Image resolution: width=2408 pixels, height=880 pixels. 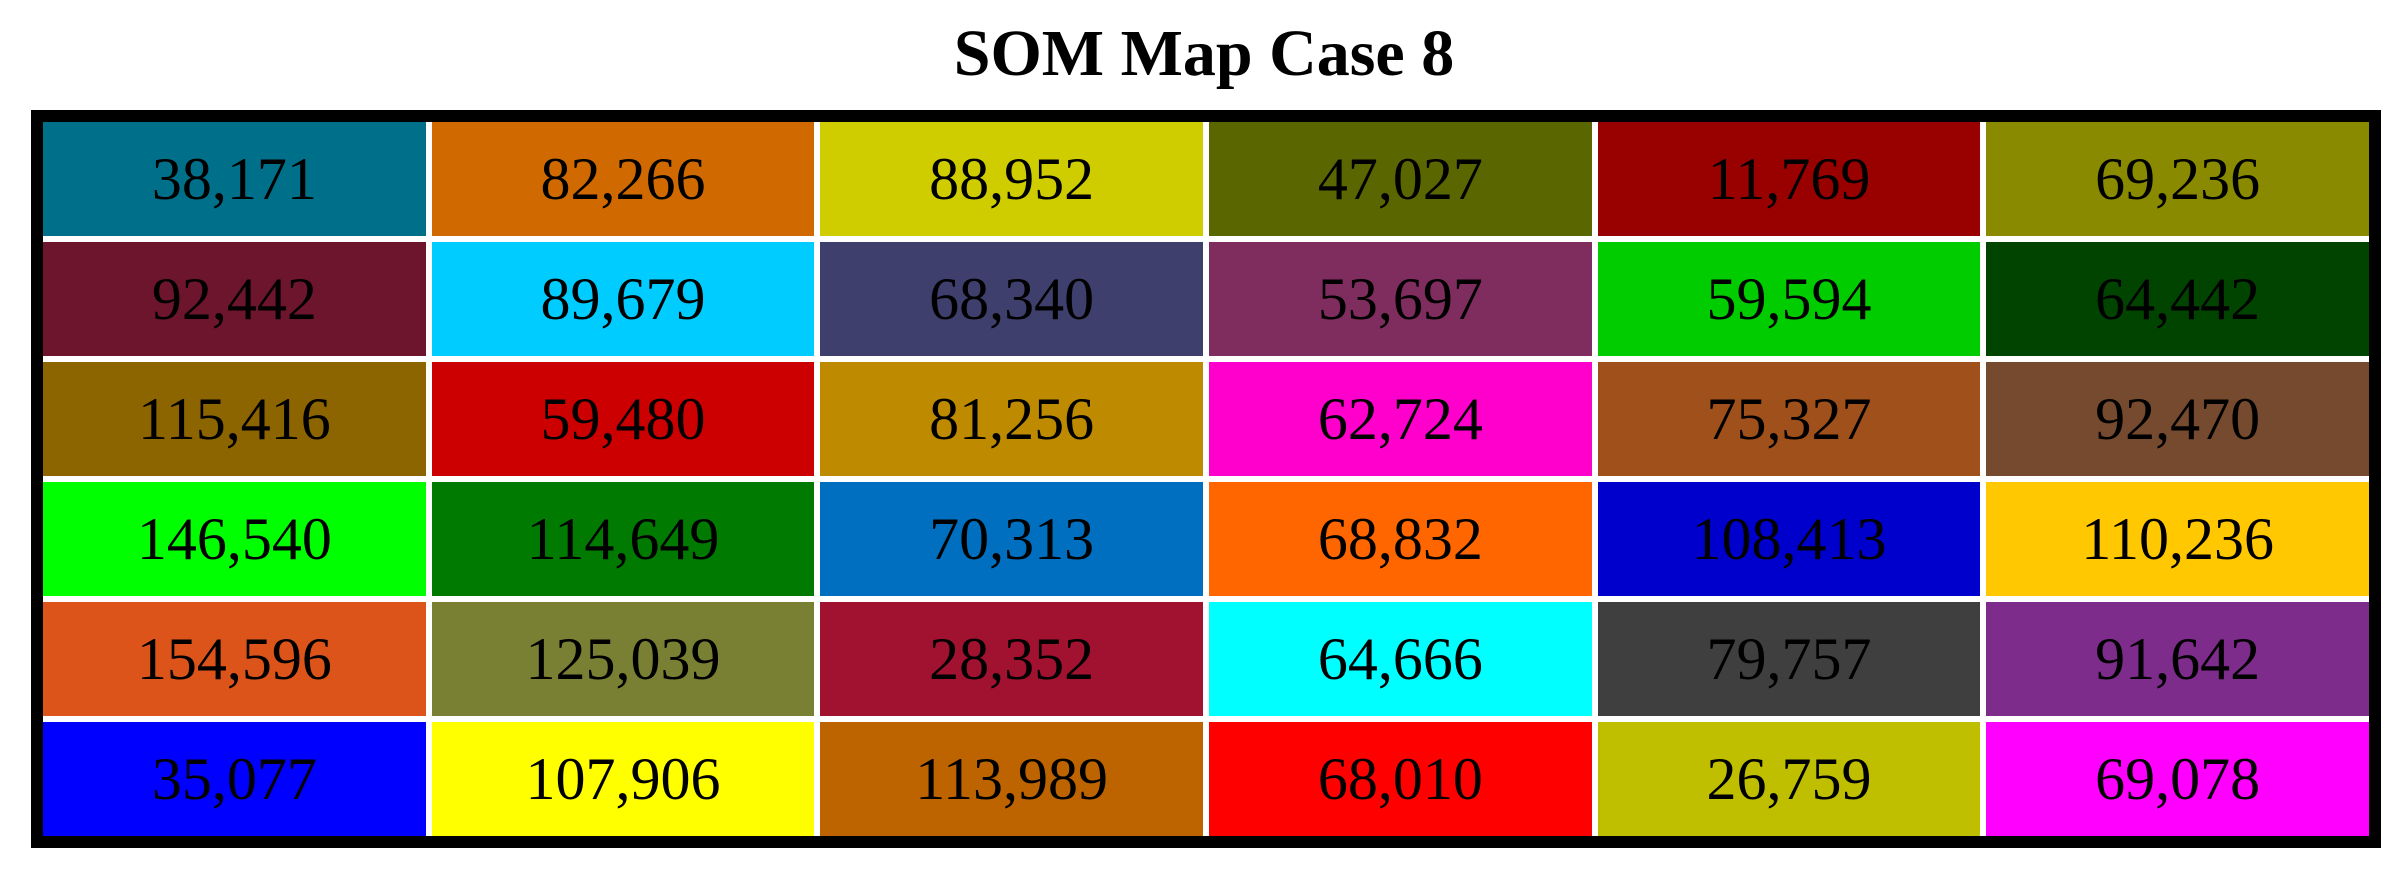 I want to click on som-cell: 68,340, so click(x=1011, y=299).